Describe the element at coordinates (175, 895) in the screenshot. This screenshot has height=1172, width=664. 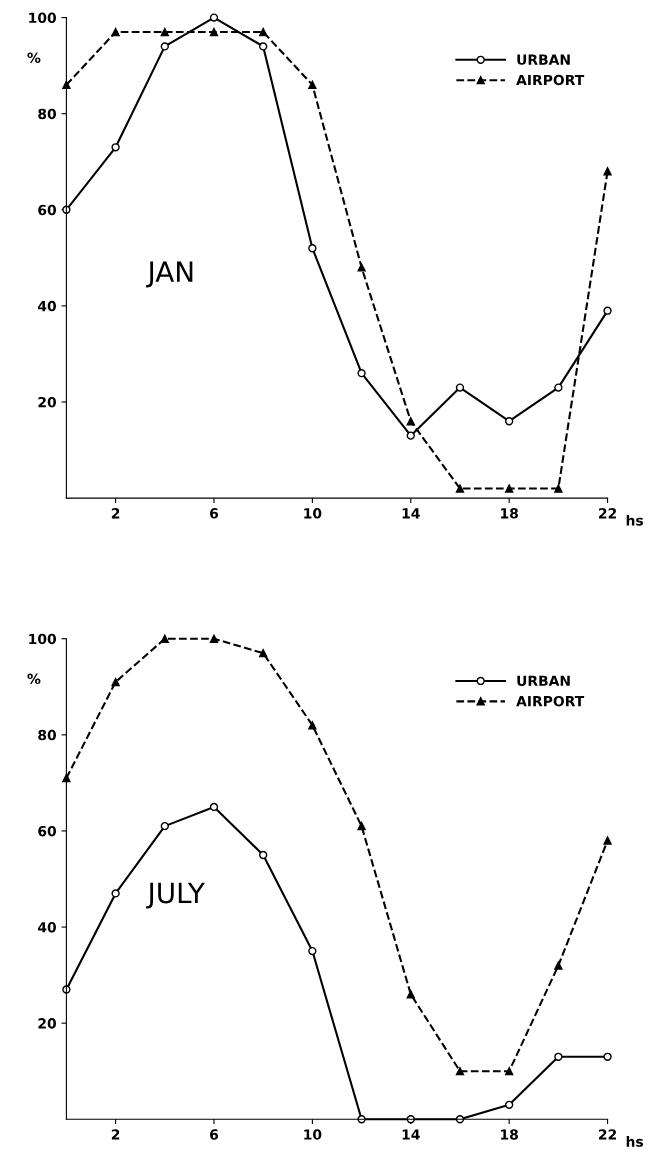
I see `annotation: JULY` at that location.